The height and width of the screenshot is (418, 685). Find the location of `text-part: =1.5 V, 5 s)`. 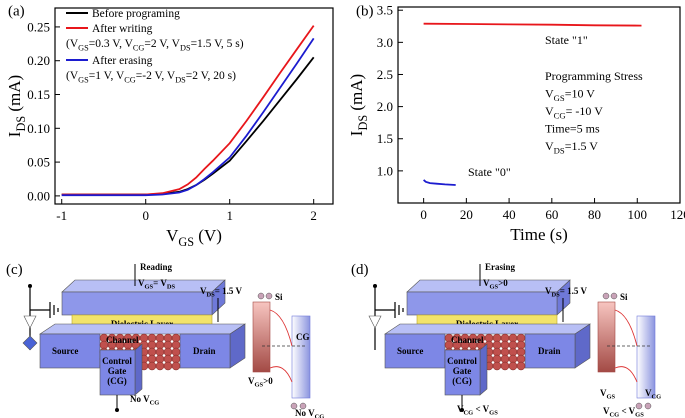

text-part: =1.5 V, 5 s) is located at coordinates (217, 44).